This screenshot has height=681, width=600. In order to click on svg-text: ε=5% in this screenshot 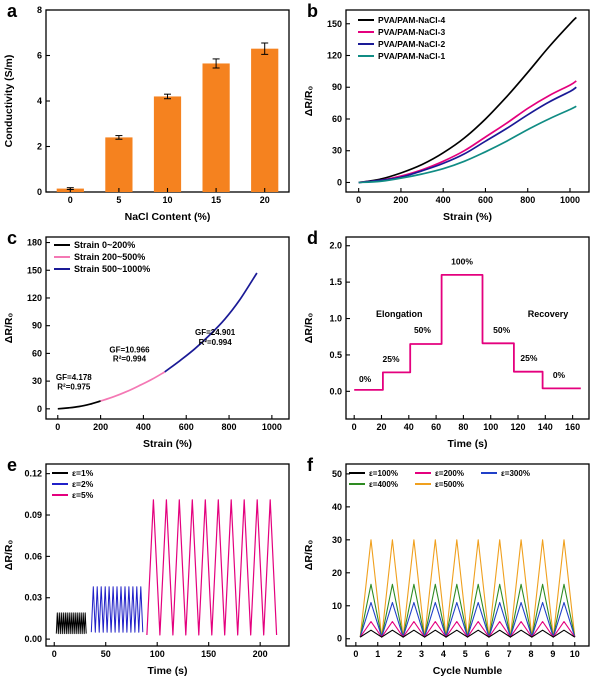, I will do `click(83, 495)`.